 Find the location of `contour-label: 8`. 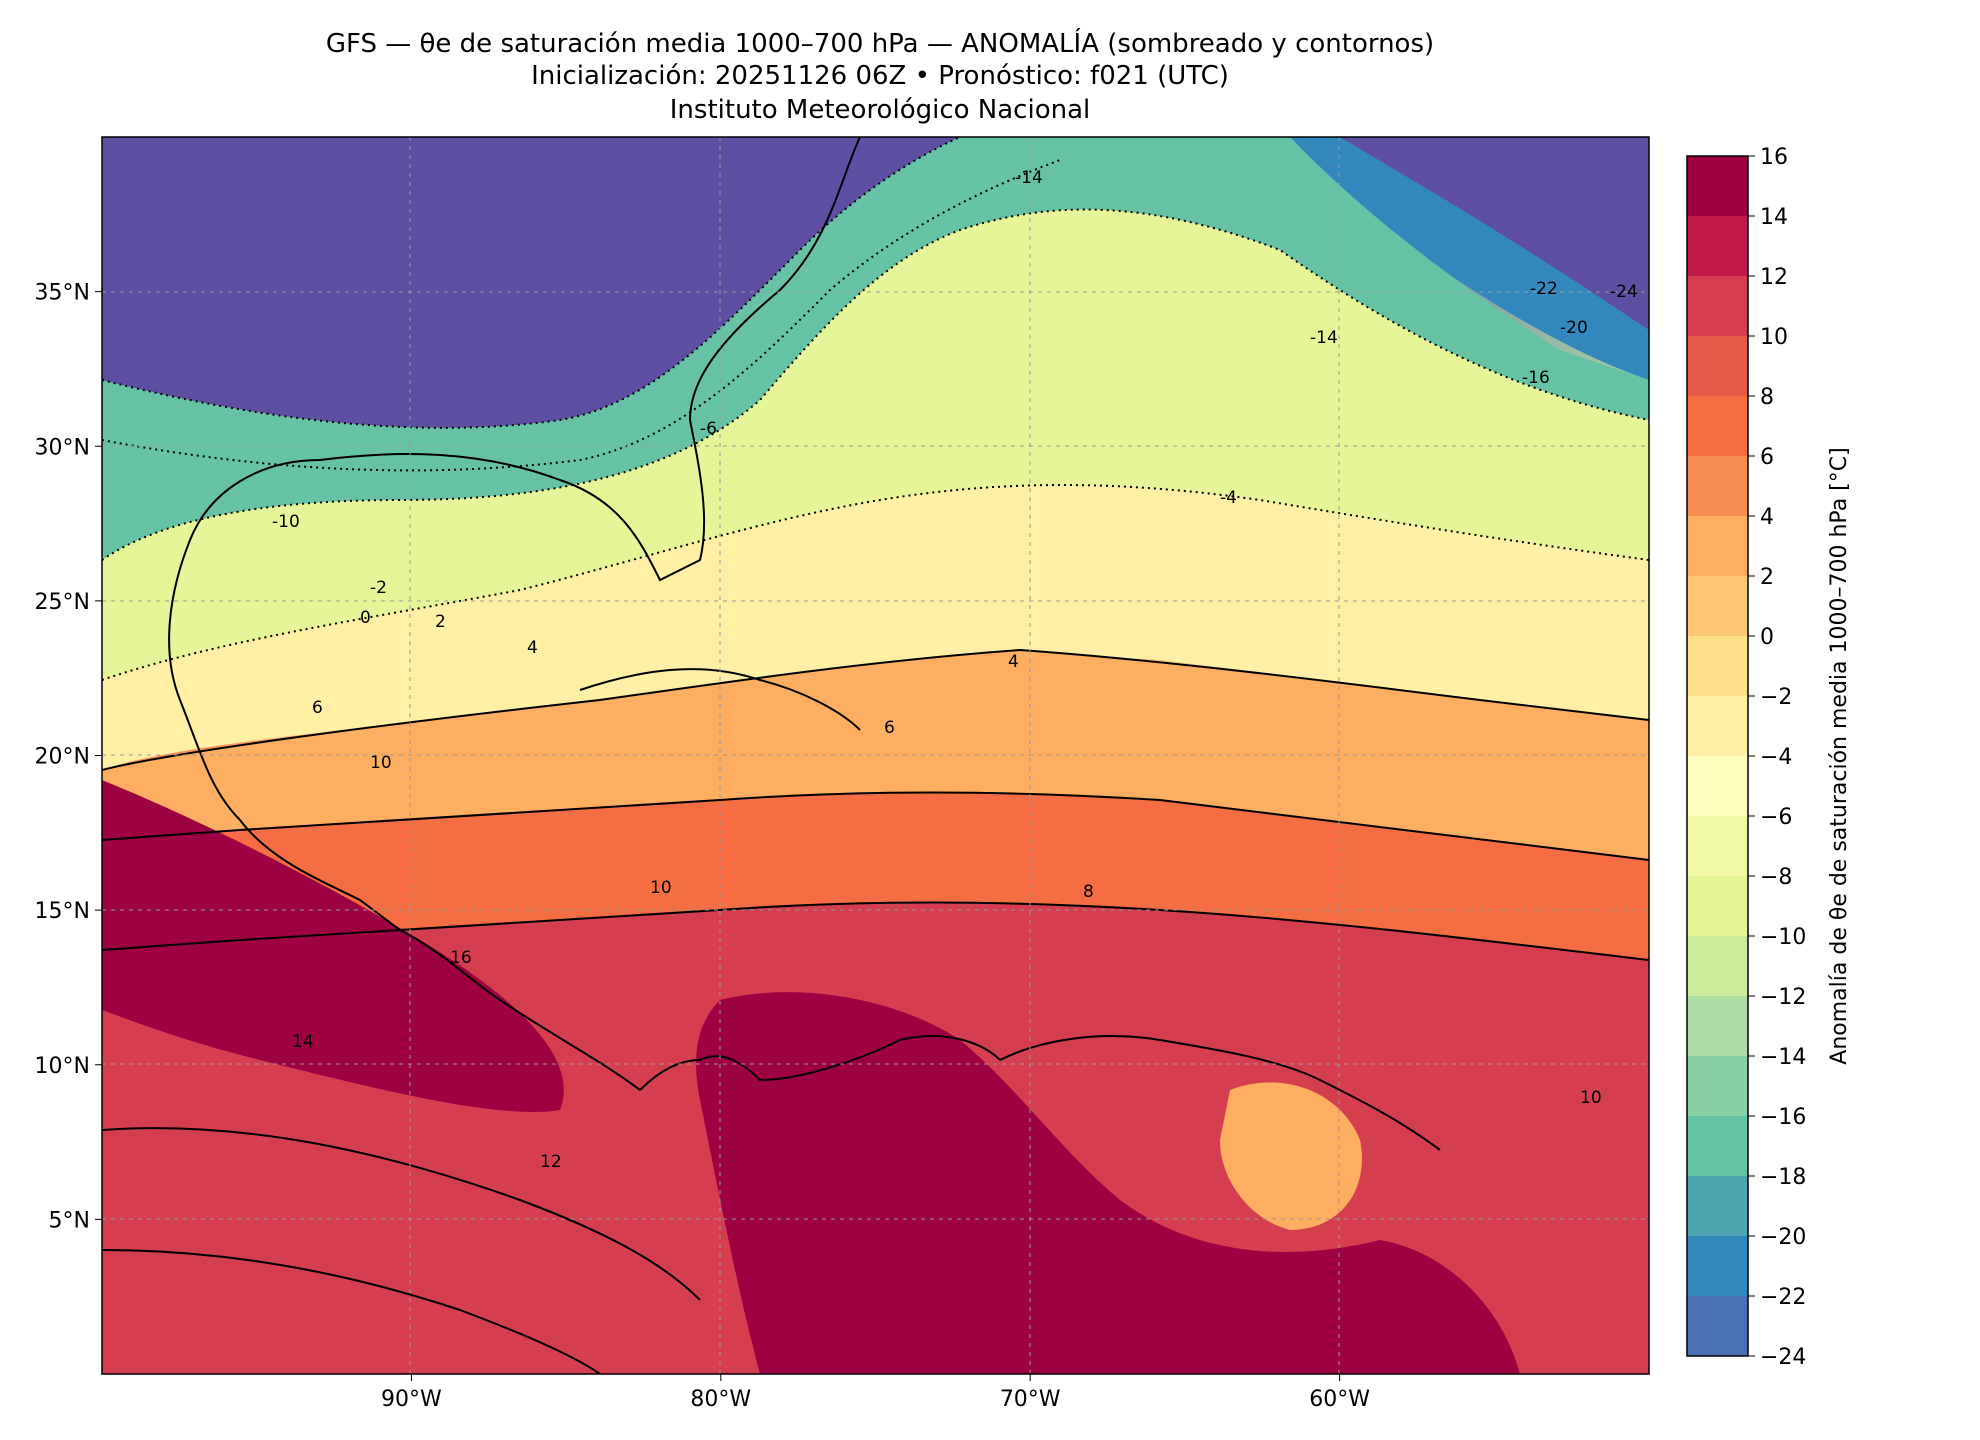

contour-label: 8 is located at coordinates (1088, 892).